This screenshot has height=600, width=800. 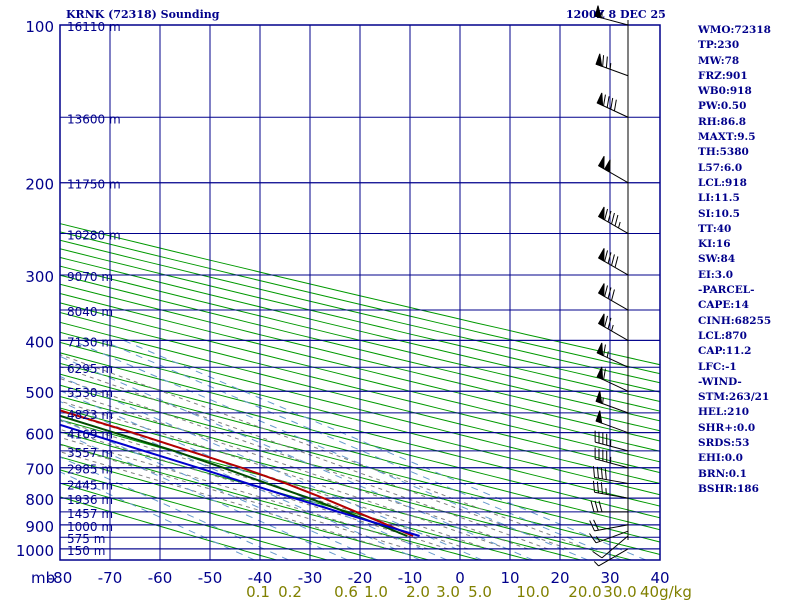 I want to click on stat-item: -PARCEL-, so click(x=726, y=290).